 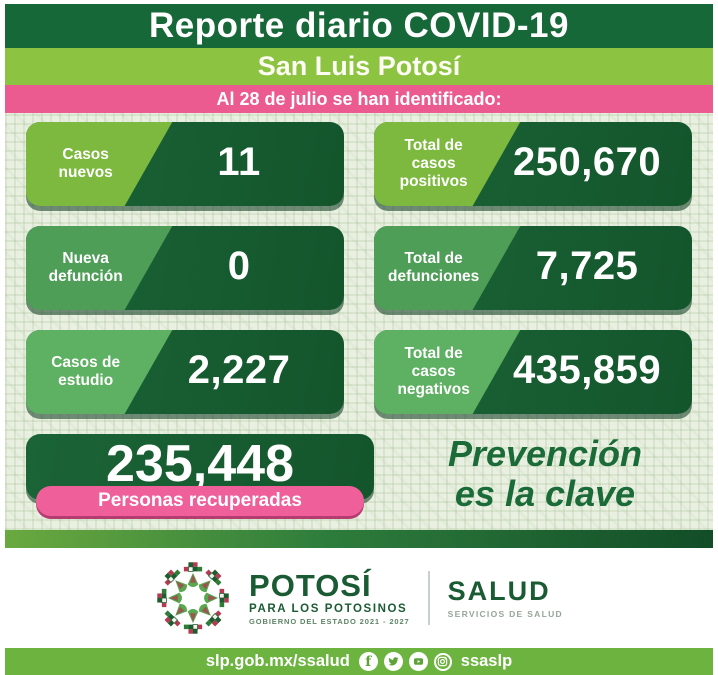 I want to click on stat-card-total-positivos: Total de casos positivos 250,670, so click(x=533, y=164).